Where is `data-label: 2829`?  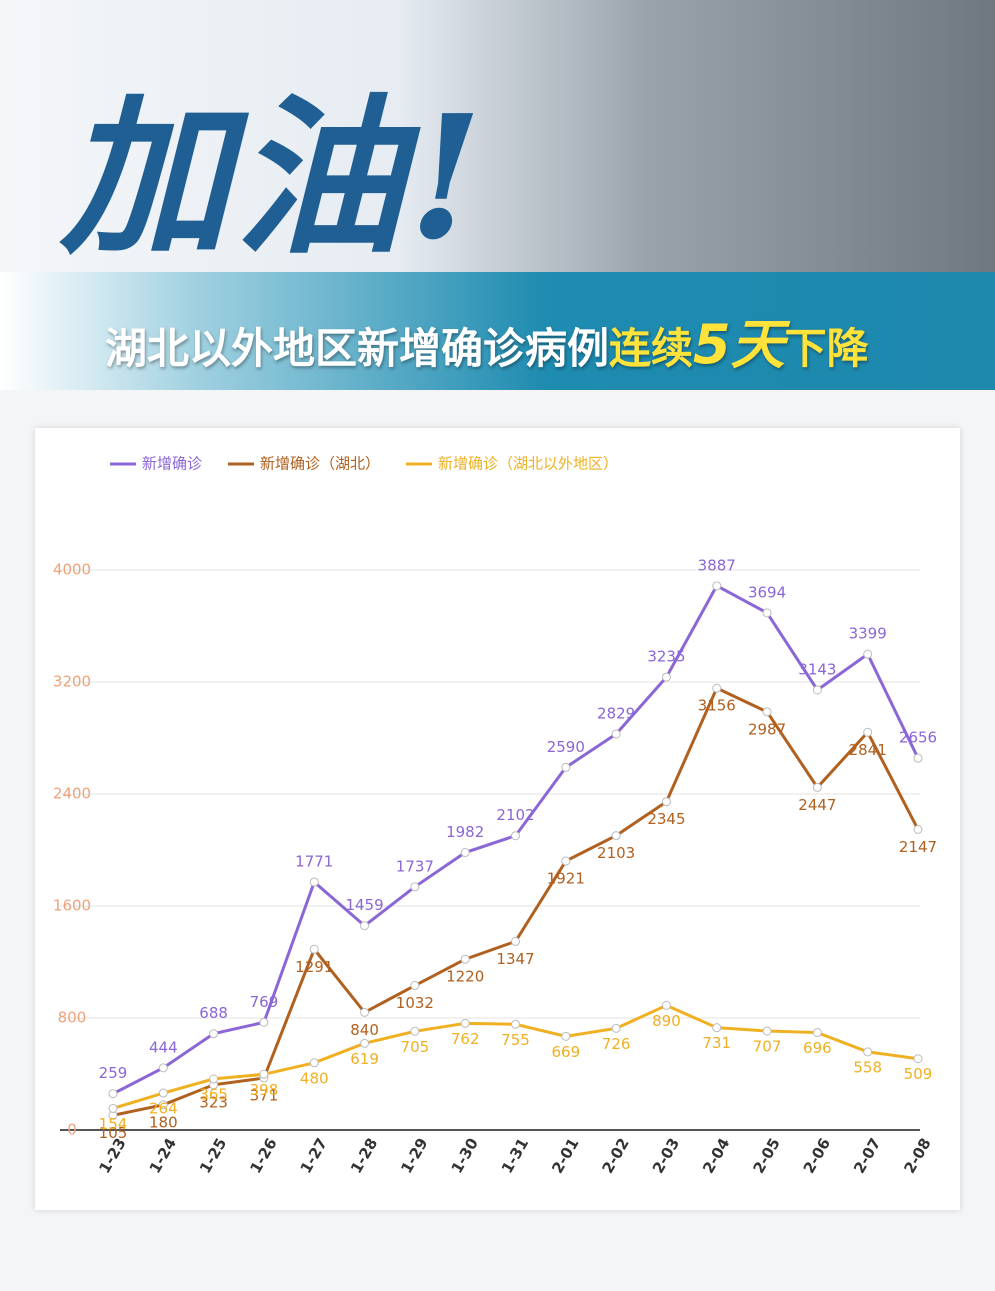 data-label: 2829 is located at coordinates (616, 713).